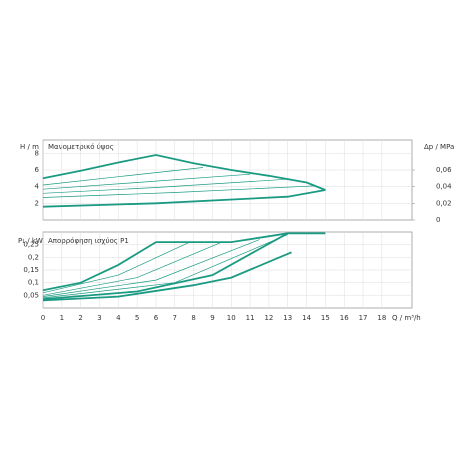 The width and height of the screenshot is (460, 460). Describe the element at coordinates (212, 318) in the screenshot. I see `x-tick-label: 9` at that location.